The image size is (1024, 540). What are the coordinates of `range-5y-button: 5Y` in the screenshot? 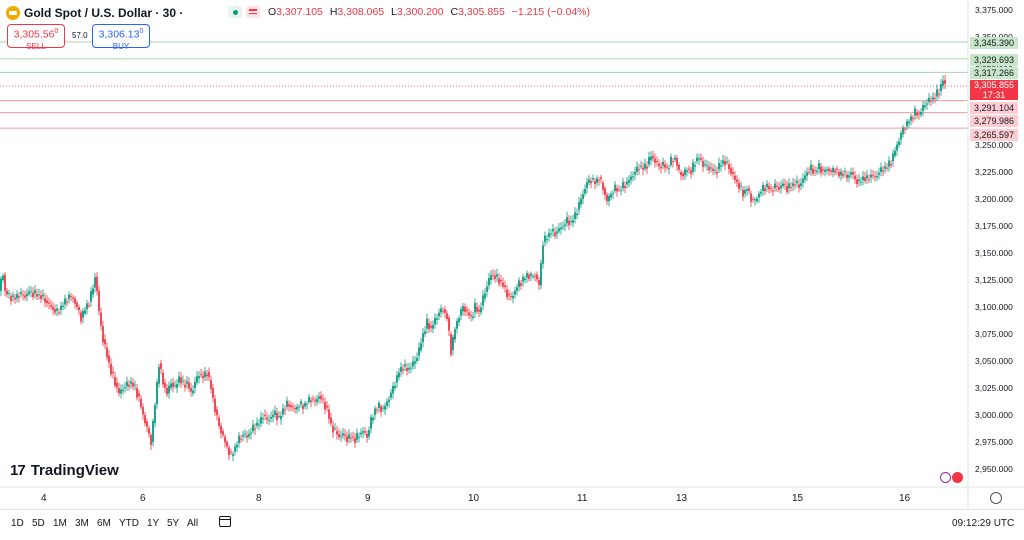 It's located at (173, 523).